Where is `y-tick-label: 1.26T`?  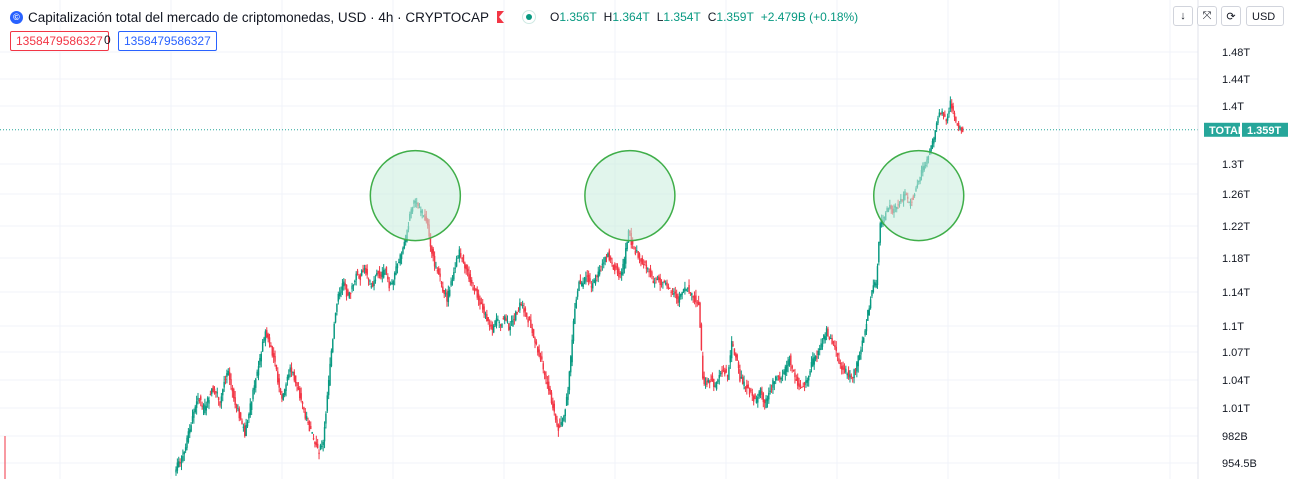
y-tick-label: 1.26T is located at coordinates (1236, 195).